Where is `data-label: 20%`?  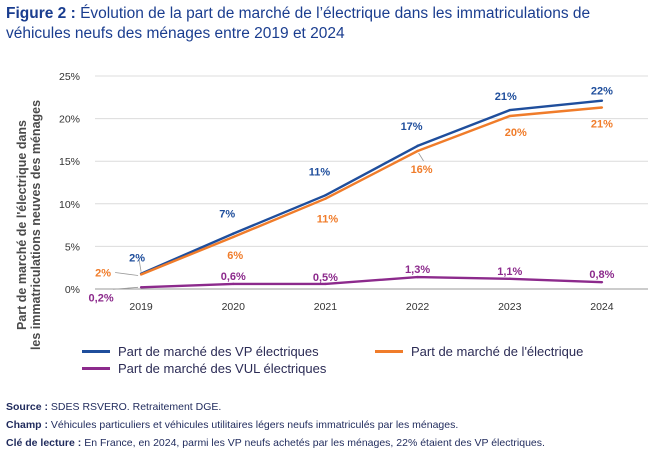 data-label: 20% is located at coordinates (516, 133).